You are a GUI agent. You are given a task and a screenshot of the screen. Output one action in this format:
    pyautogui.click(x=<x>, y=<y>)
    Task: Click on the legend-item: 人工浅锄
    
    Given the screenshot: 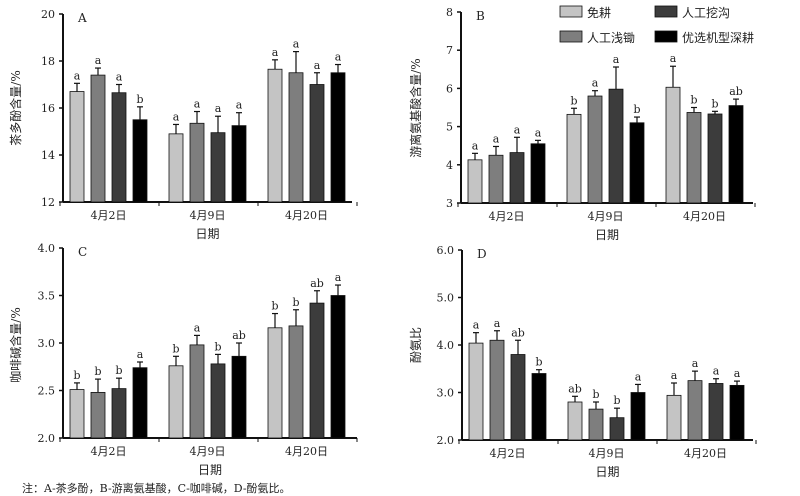 What is the action you would take?
    pyautogui.click(x=597, y=37)
    